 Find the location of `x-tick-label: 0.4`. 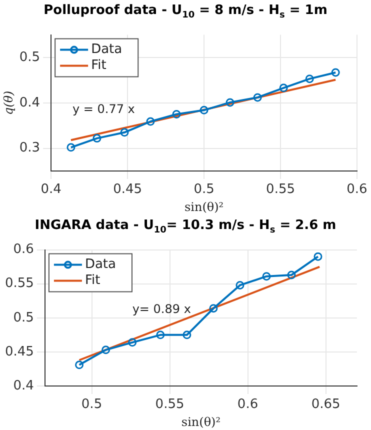

x-tick-label: 0.4 is located at coordinates (51, 190).